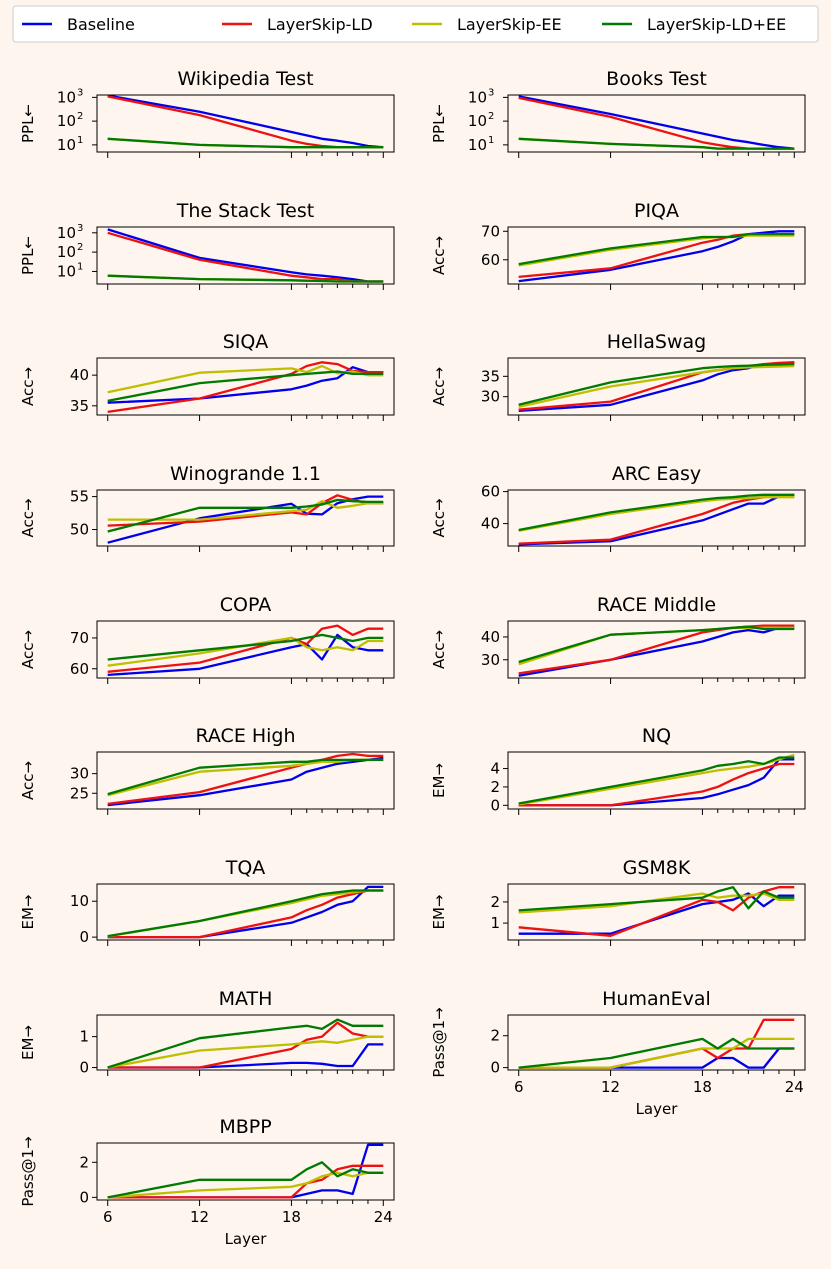 This screenshot has width=831, height=1269. Describe the element at coordinates (245, 868) in the screenshot. I see `panel-tqa-title: TQA` at that location.